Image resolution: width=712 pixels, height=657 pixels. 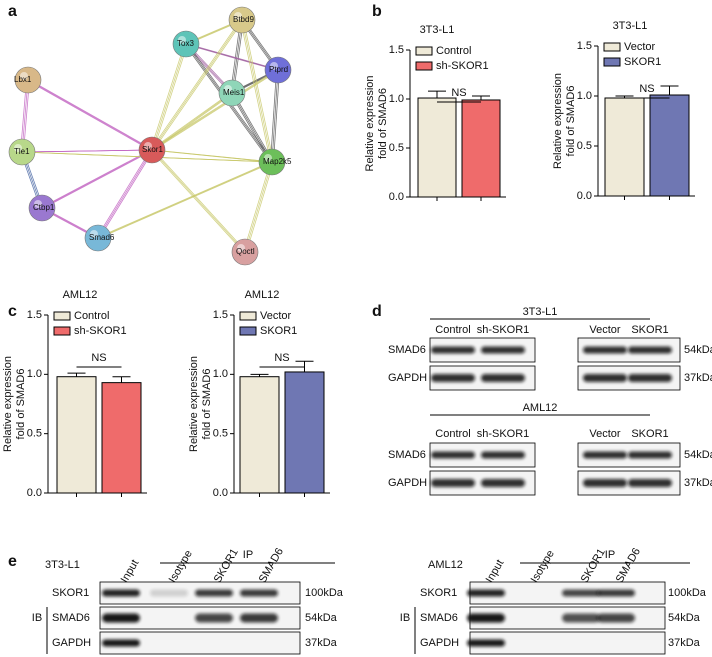 What do you see at coordinates (243, 19) in the screenshot?
I see `node-label: Btbd9` at bounding box center [243, 19].